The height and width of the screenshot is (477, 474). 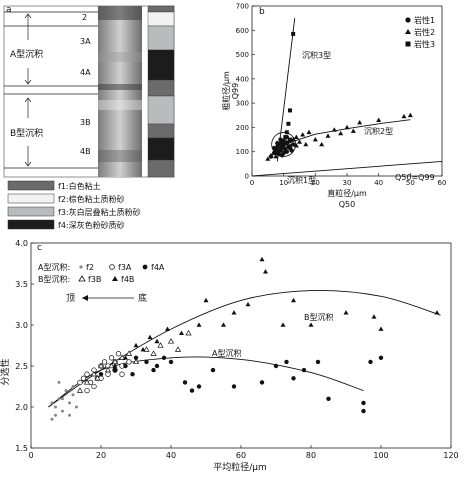 What do you see at coordinates (378, 131) in the screenshot?
I see `annotation-type2: 沉积2型` at bounding box center [378, 131].